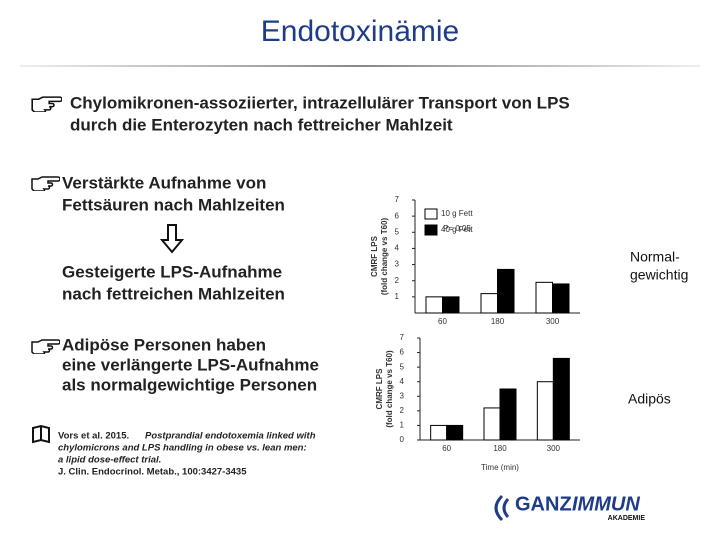 The height and width of the screenshot is (540, 720). What do you see at coordinates (173, 293) in the screenshot?
I see `consequence-text: nach fettreichen Mahlzeiten` at bounding box center [173, 293].